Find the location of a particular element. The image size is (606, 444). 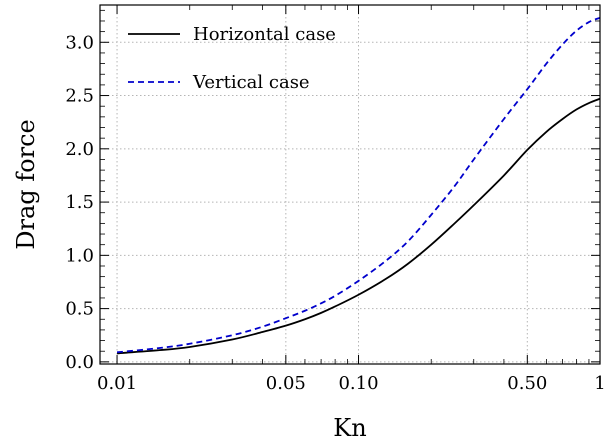

y-tick-labels: 0.0 0.5 1.0 1.5 2.0 2.5 3.0 is located at coordinates (79, 202).